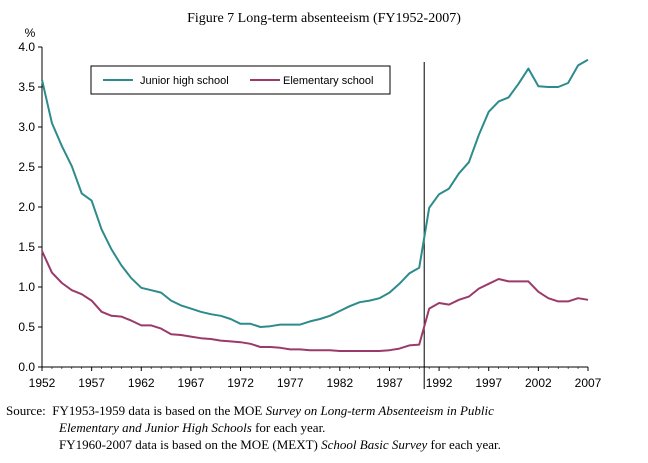 The image size is (648, 463). I want to click on y-tick-label: 1.0, so click(26, 287).